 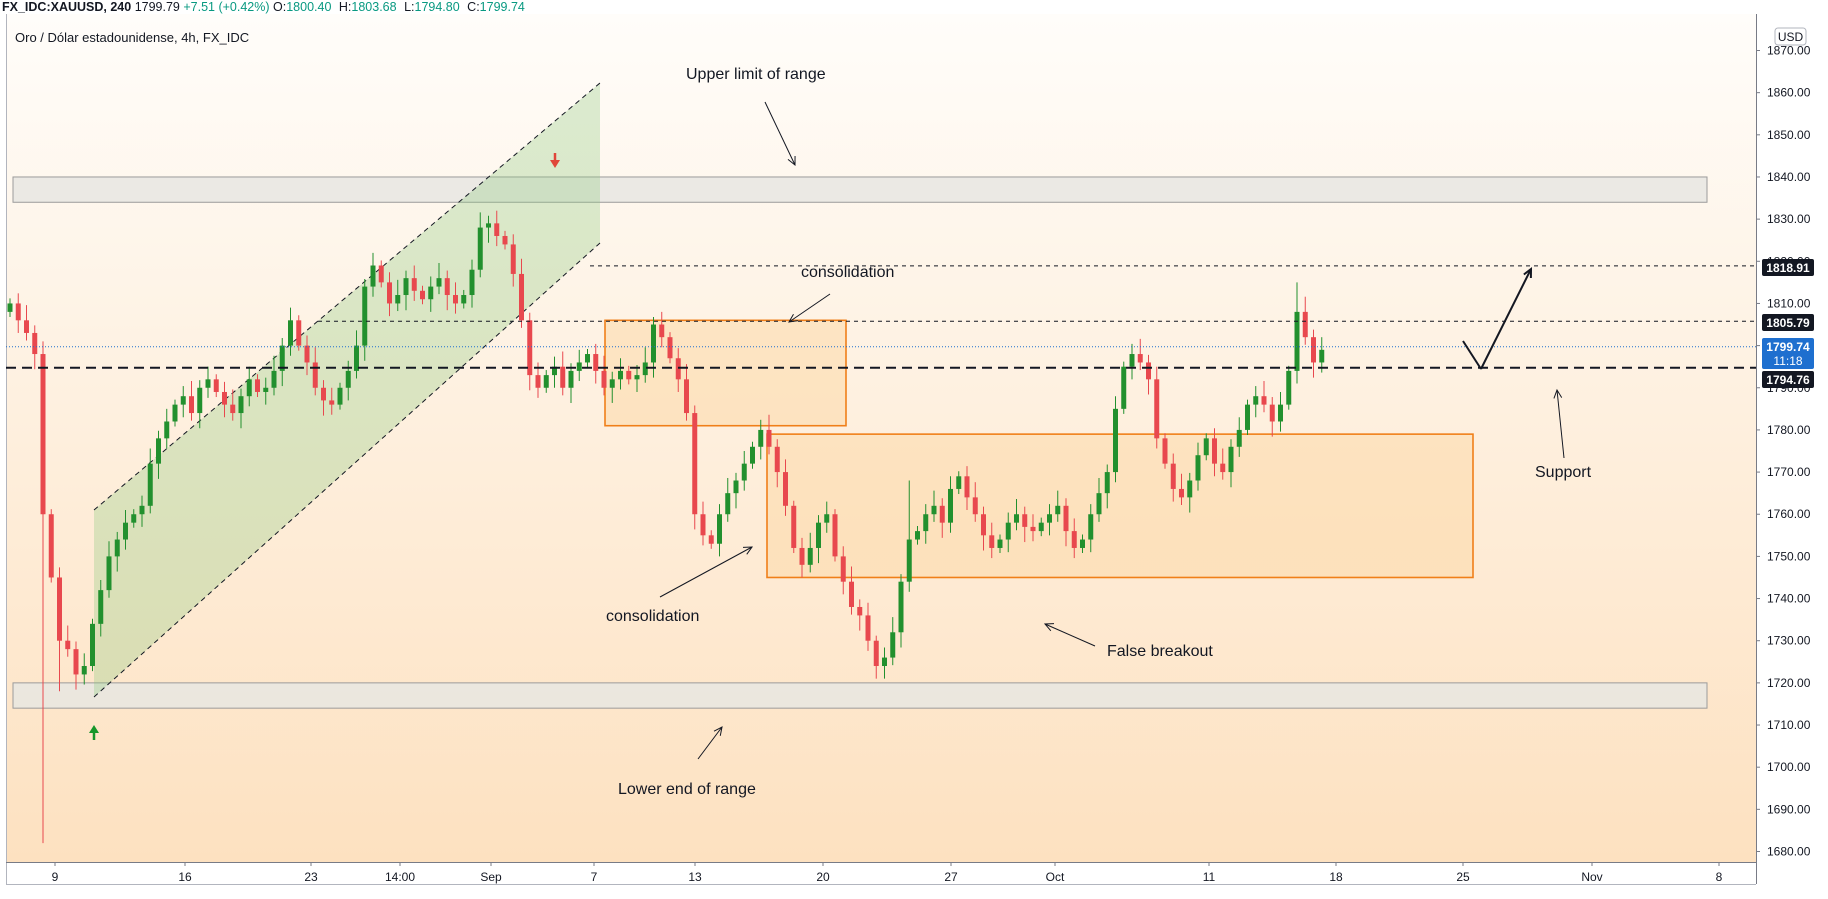 I want to click on arrow-lower-end, so click(x=710, y=743).